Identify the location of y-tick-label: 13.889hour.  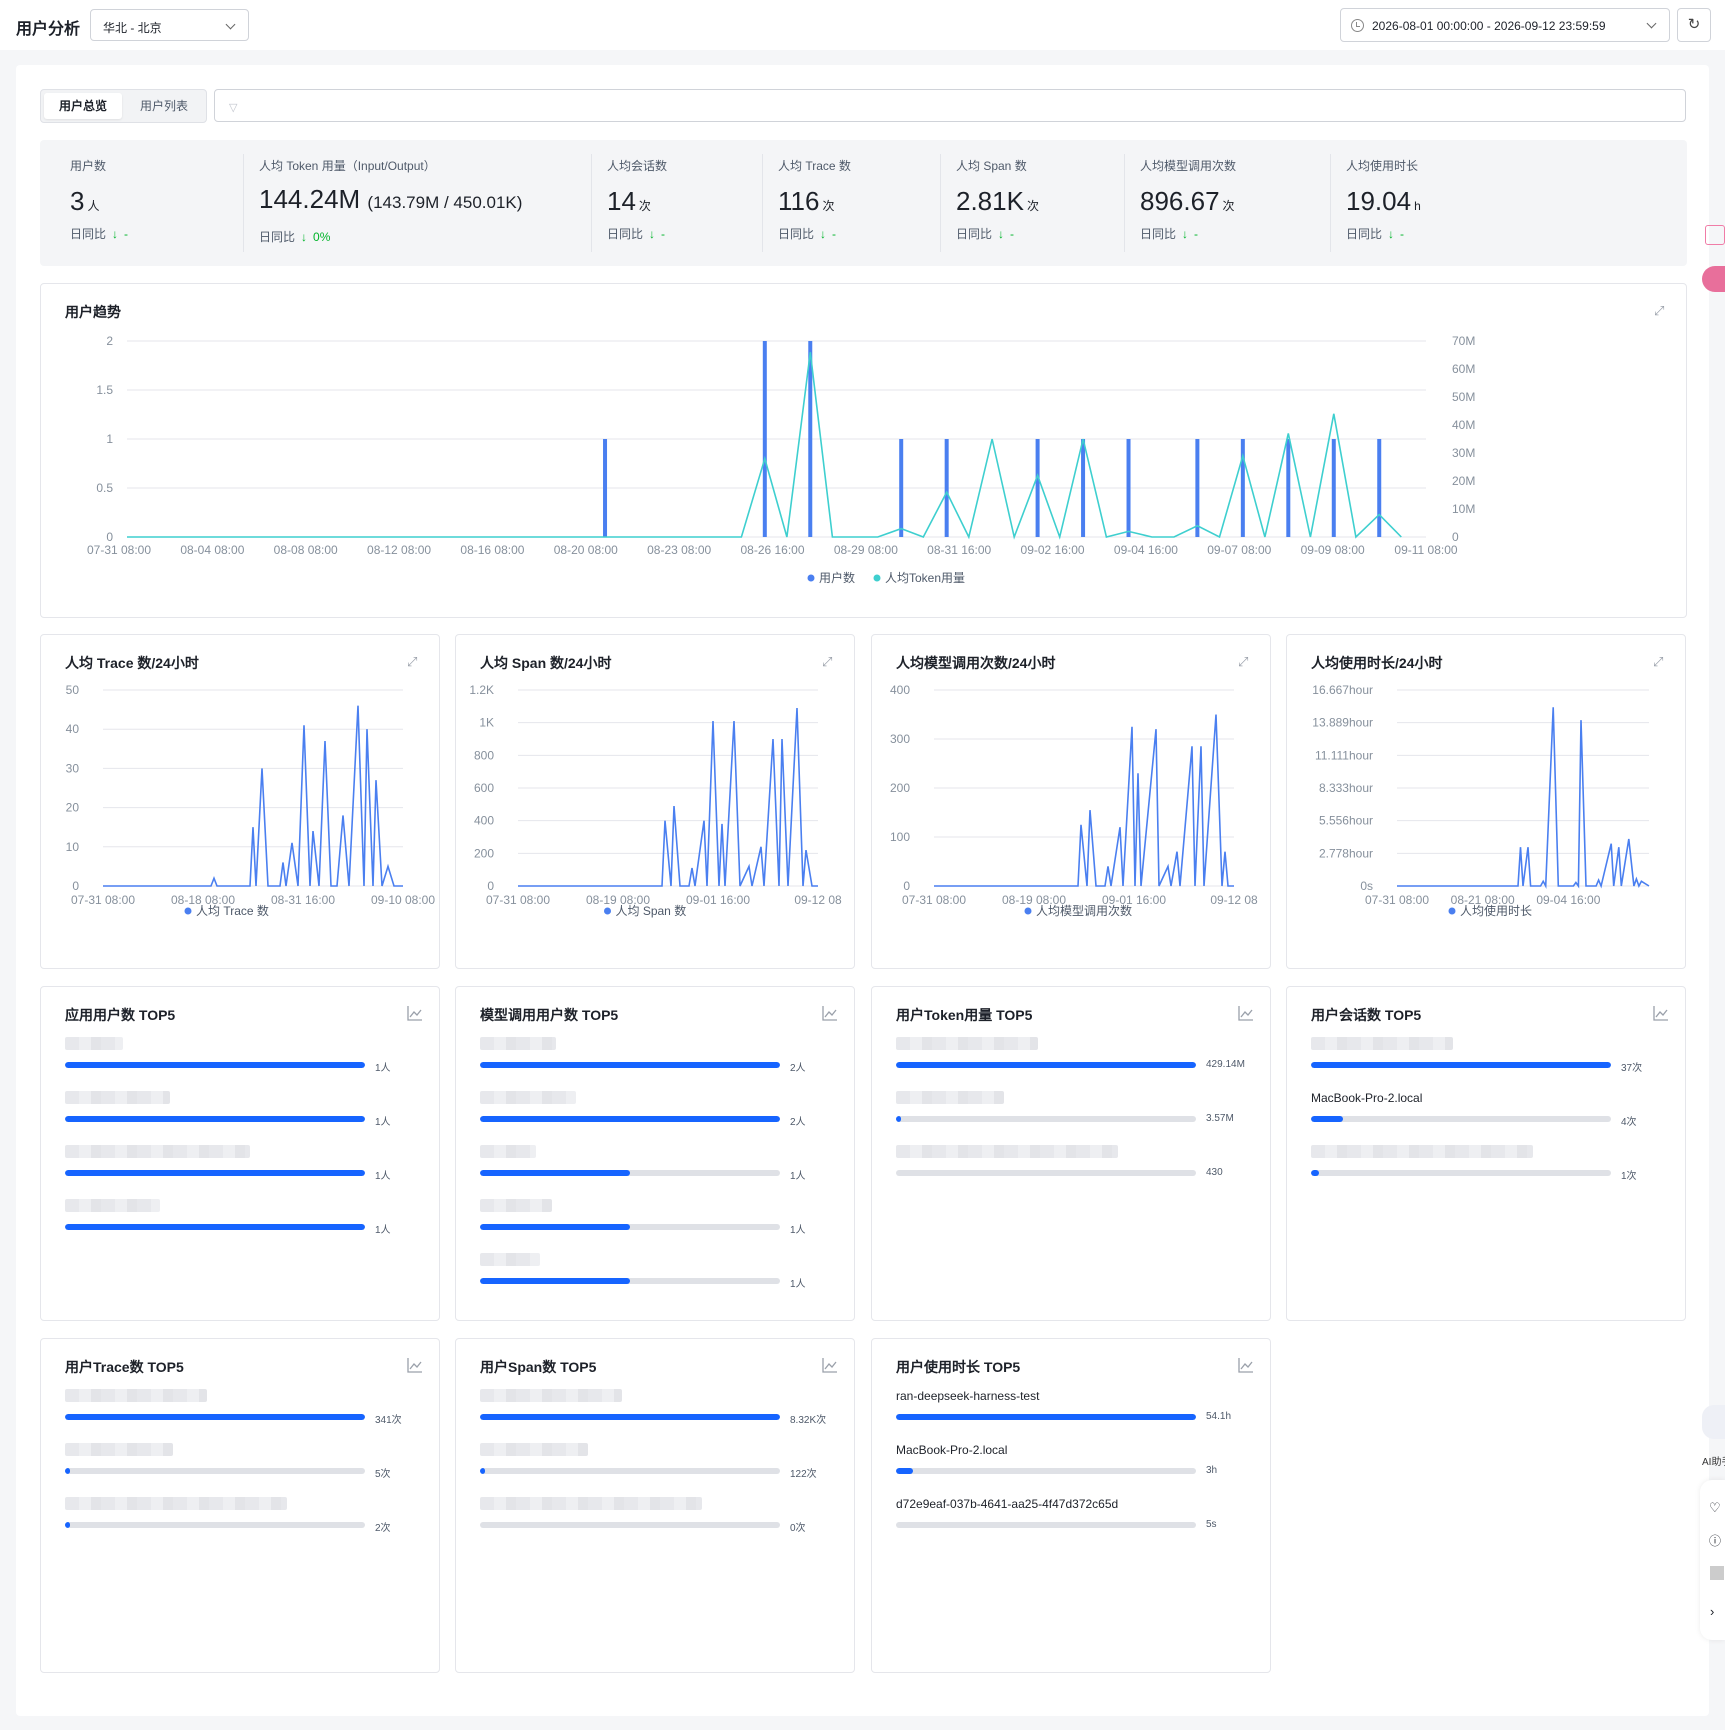
(1342, 723).